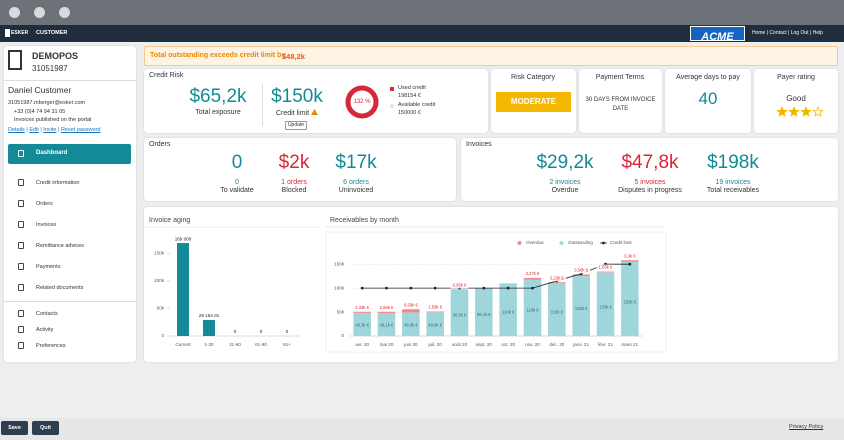 The image size is (844, 440). I want to click on kpi-count: 5 invoices, so click(650, 182).